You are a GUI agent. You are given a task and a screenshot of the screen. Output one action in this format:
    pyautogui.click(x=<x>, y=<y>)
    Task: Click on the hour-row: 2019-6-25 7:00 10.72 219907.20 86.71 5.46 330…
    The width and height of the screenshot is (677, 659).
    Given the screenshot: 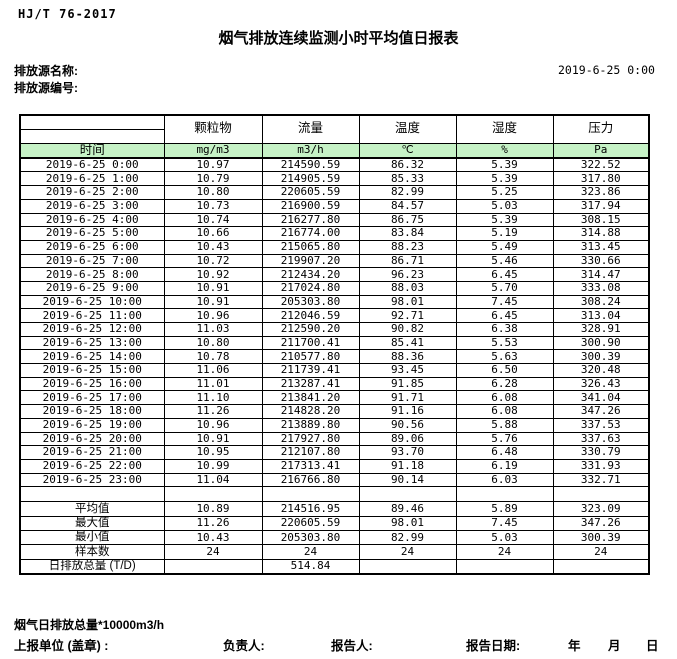 What is the action you would take?
    pyautogui.click(x=334, y=261)
    